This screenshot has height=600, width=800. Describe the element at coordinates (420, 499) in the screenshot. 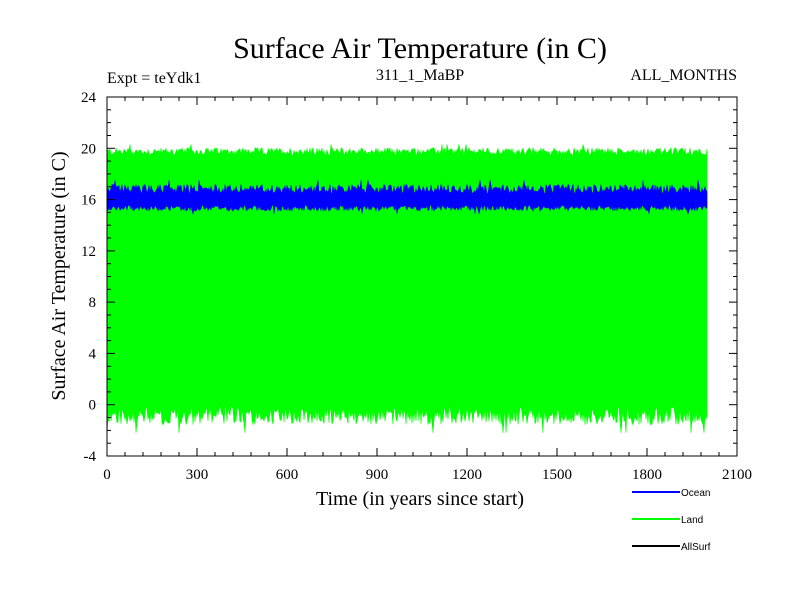

I see `x-axis-label: Time (in years since start)` at that location.